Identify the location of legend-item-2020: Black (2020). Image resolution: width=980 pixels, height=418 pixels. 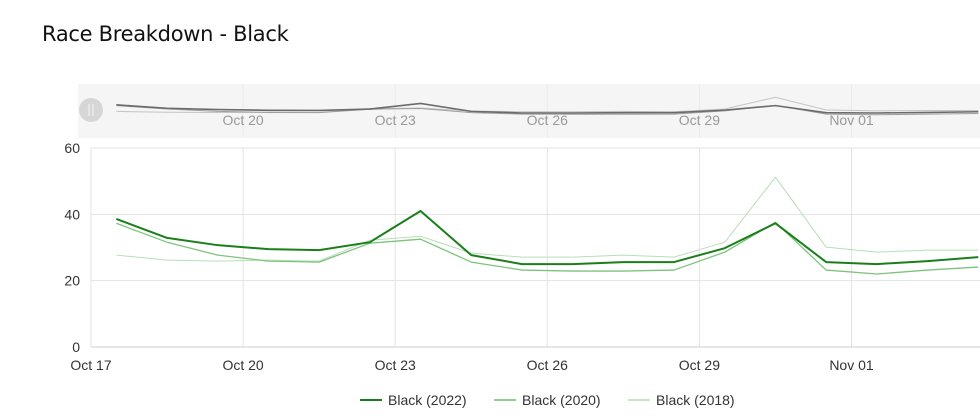
(547, 400).